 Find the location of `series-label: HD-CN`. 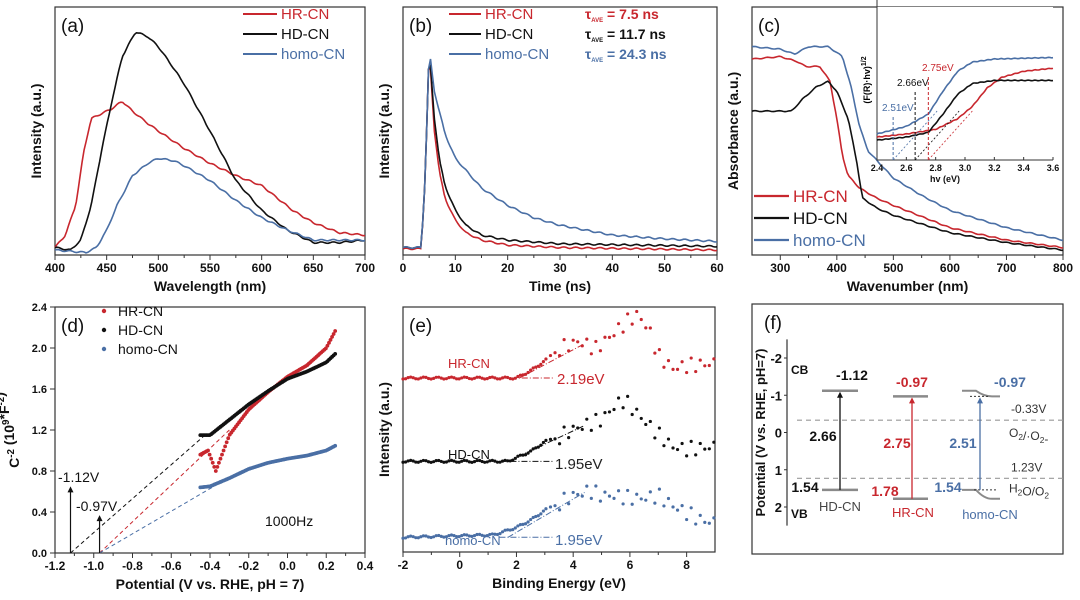

series-label: HD-CN is located at coordinates (469, 454).